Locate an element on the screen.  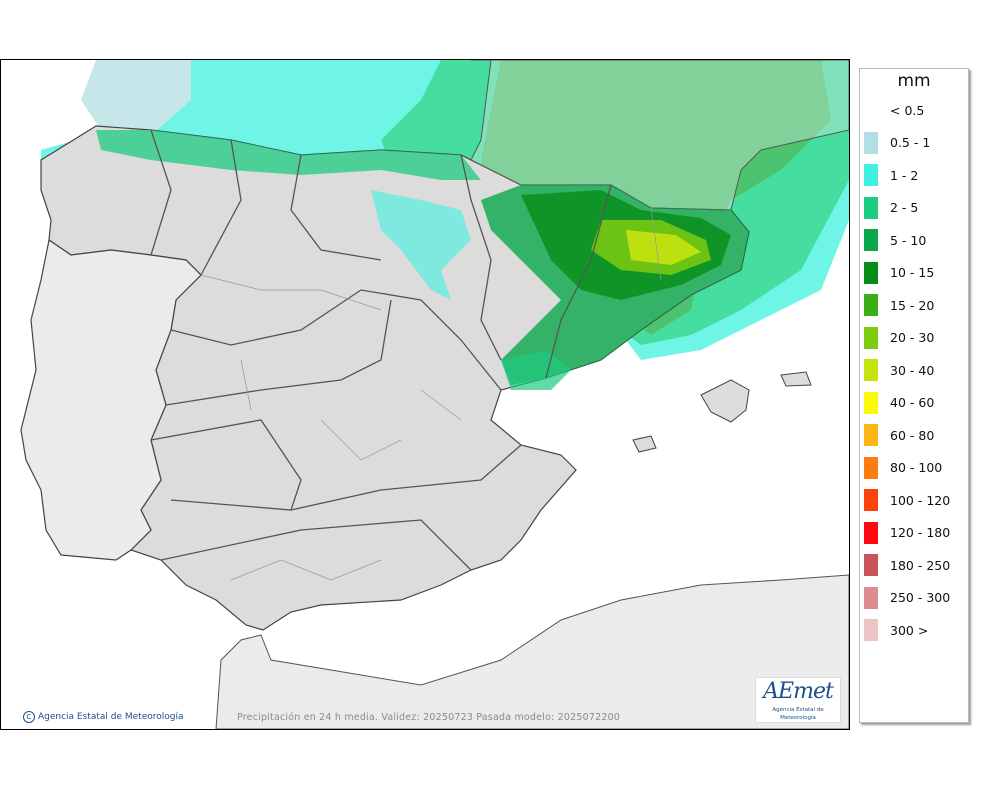
legend-item: 40 - 60 is located at coordinates (899, 402).